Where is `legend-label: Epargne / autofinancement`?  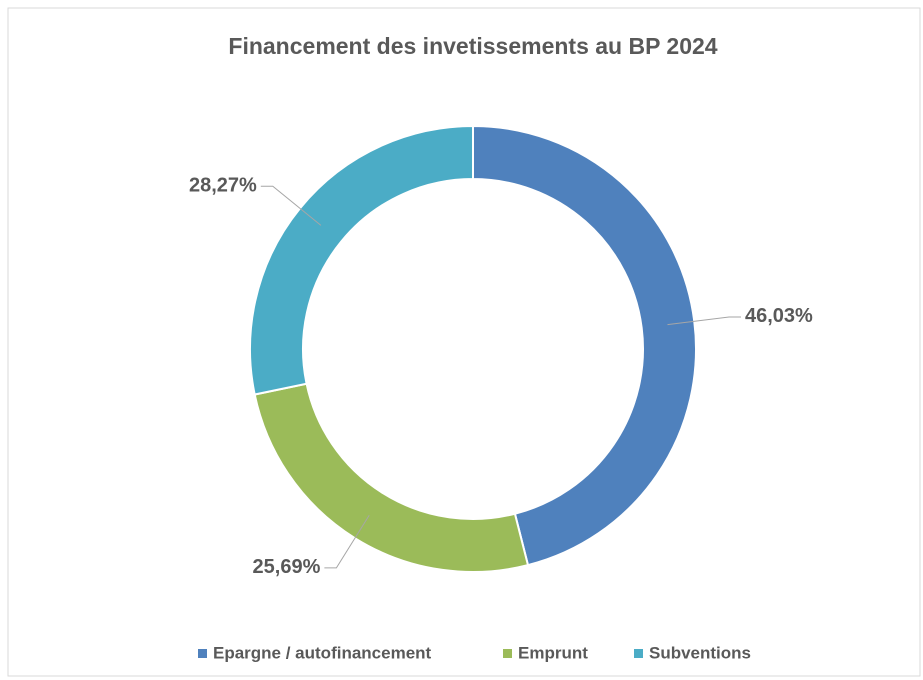
legend-label: Epargne / autofinancement is located at coordinates (322, 652).